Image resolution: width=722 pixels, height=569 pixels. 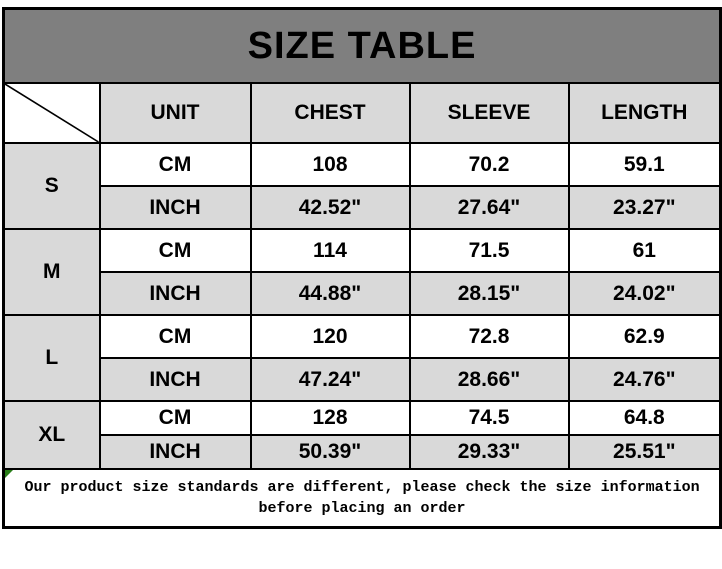 What do you see at coordinates (330, 250) in the screenshot?
I see `chest-value: 114` at bounding box center [330, 250].